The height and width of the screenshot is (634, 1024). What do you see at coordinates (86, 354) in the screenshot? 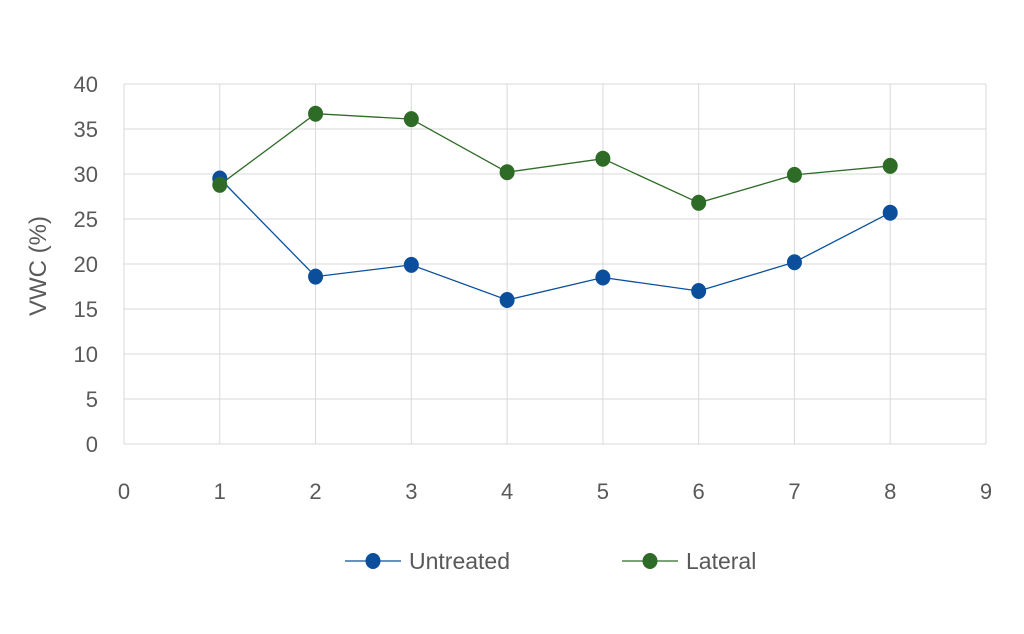
I see `y-tick-label: 10` at bounding box center [86, 354].